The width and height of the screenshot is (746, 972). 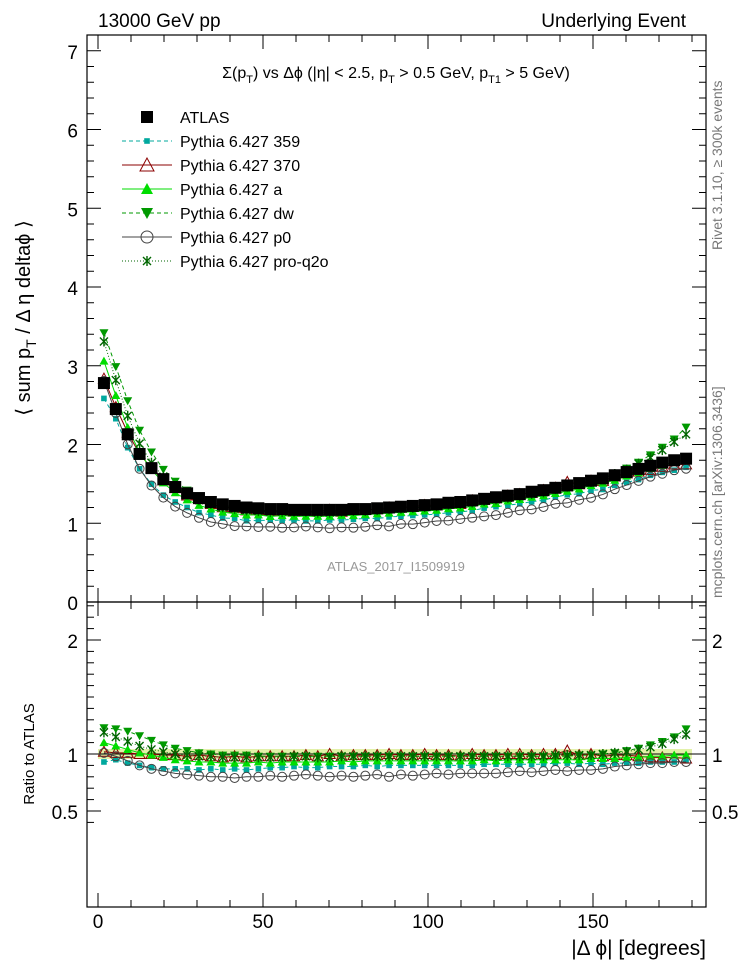 I want to click on y-tick-label: 5, so click(x=72, y=210).